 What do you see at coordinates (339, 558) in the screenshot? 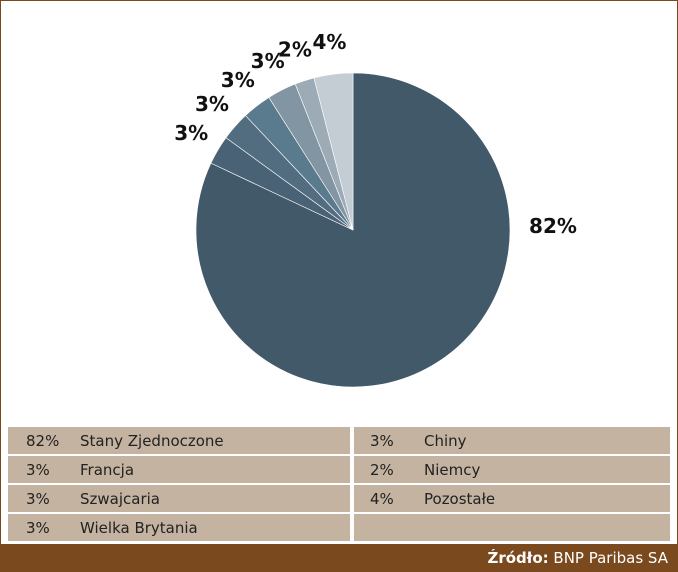
I see `footer-bar` at bounding box center [339, 558].